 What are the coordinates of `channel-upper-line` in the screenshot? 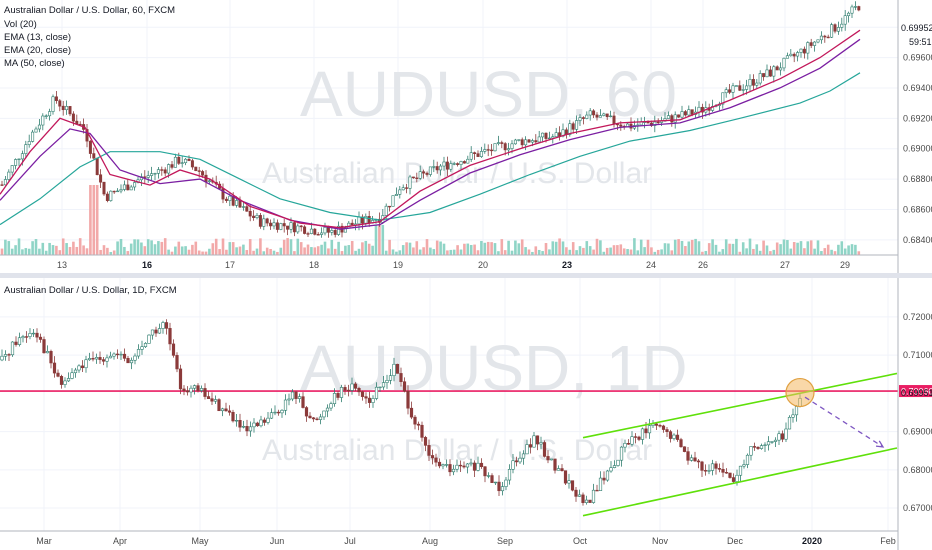 It's located at (740, 405).